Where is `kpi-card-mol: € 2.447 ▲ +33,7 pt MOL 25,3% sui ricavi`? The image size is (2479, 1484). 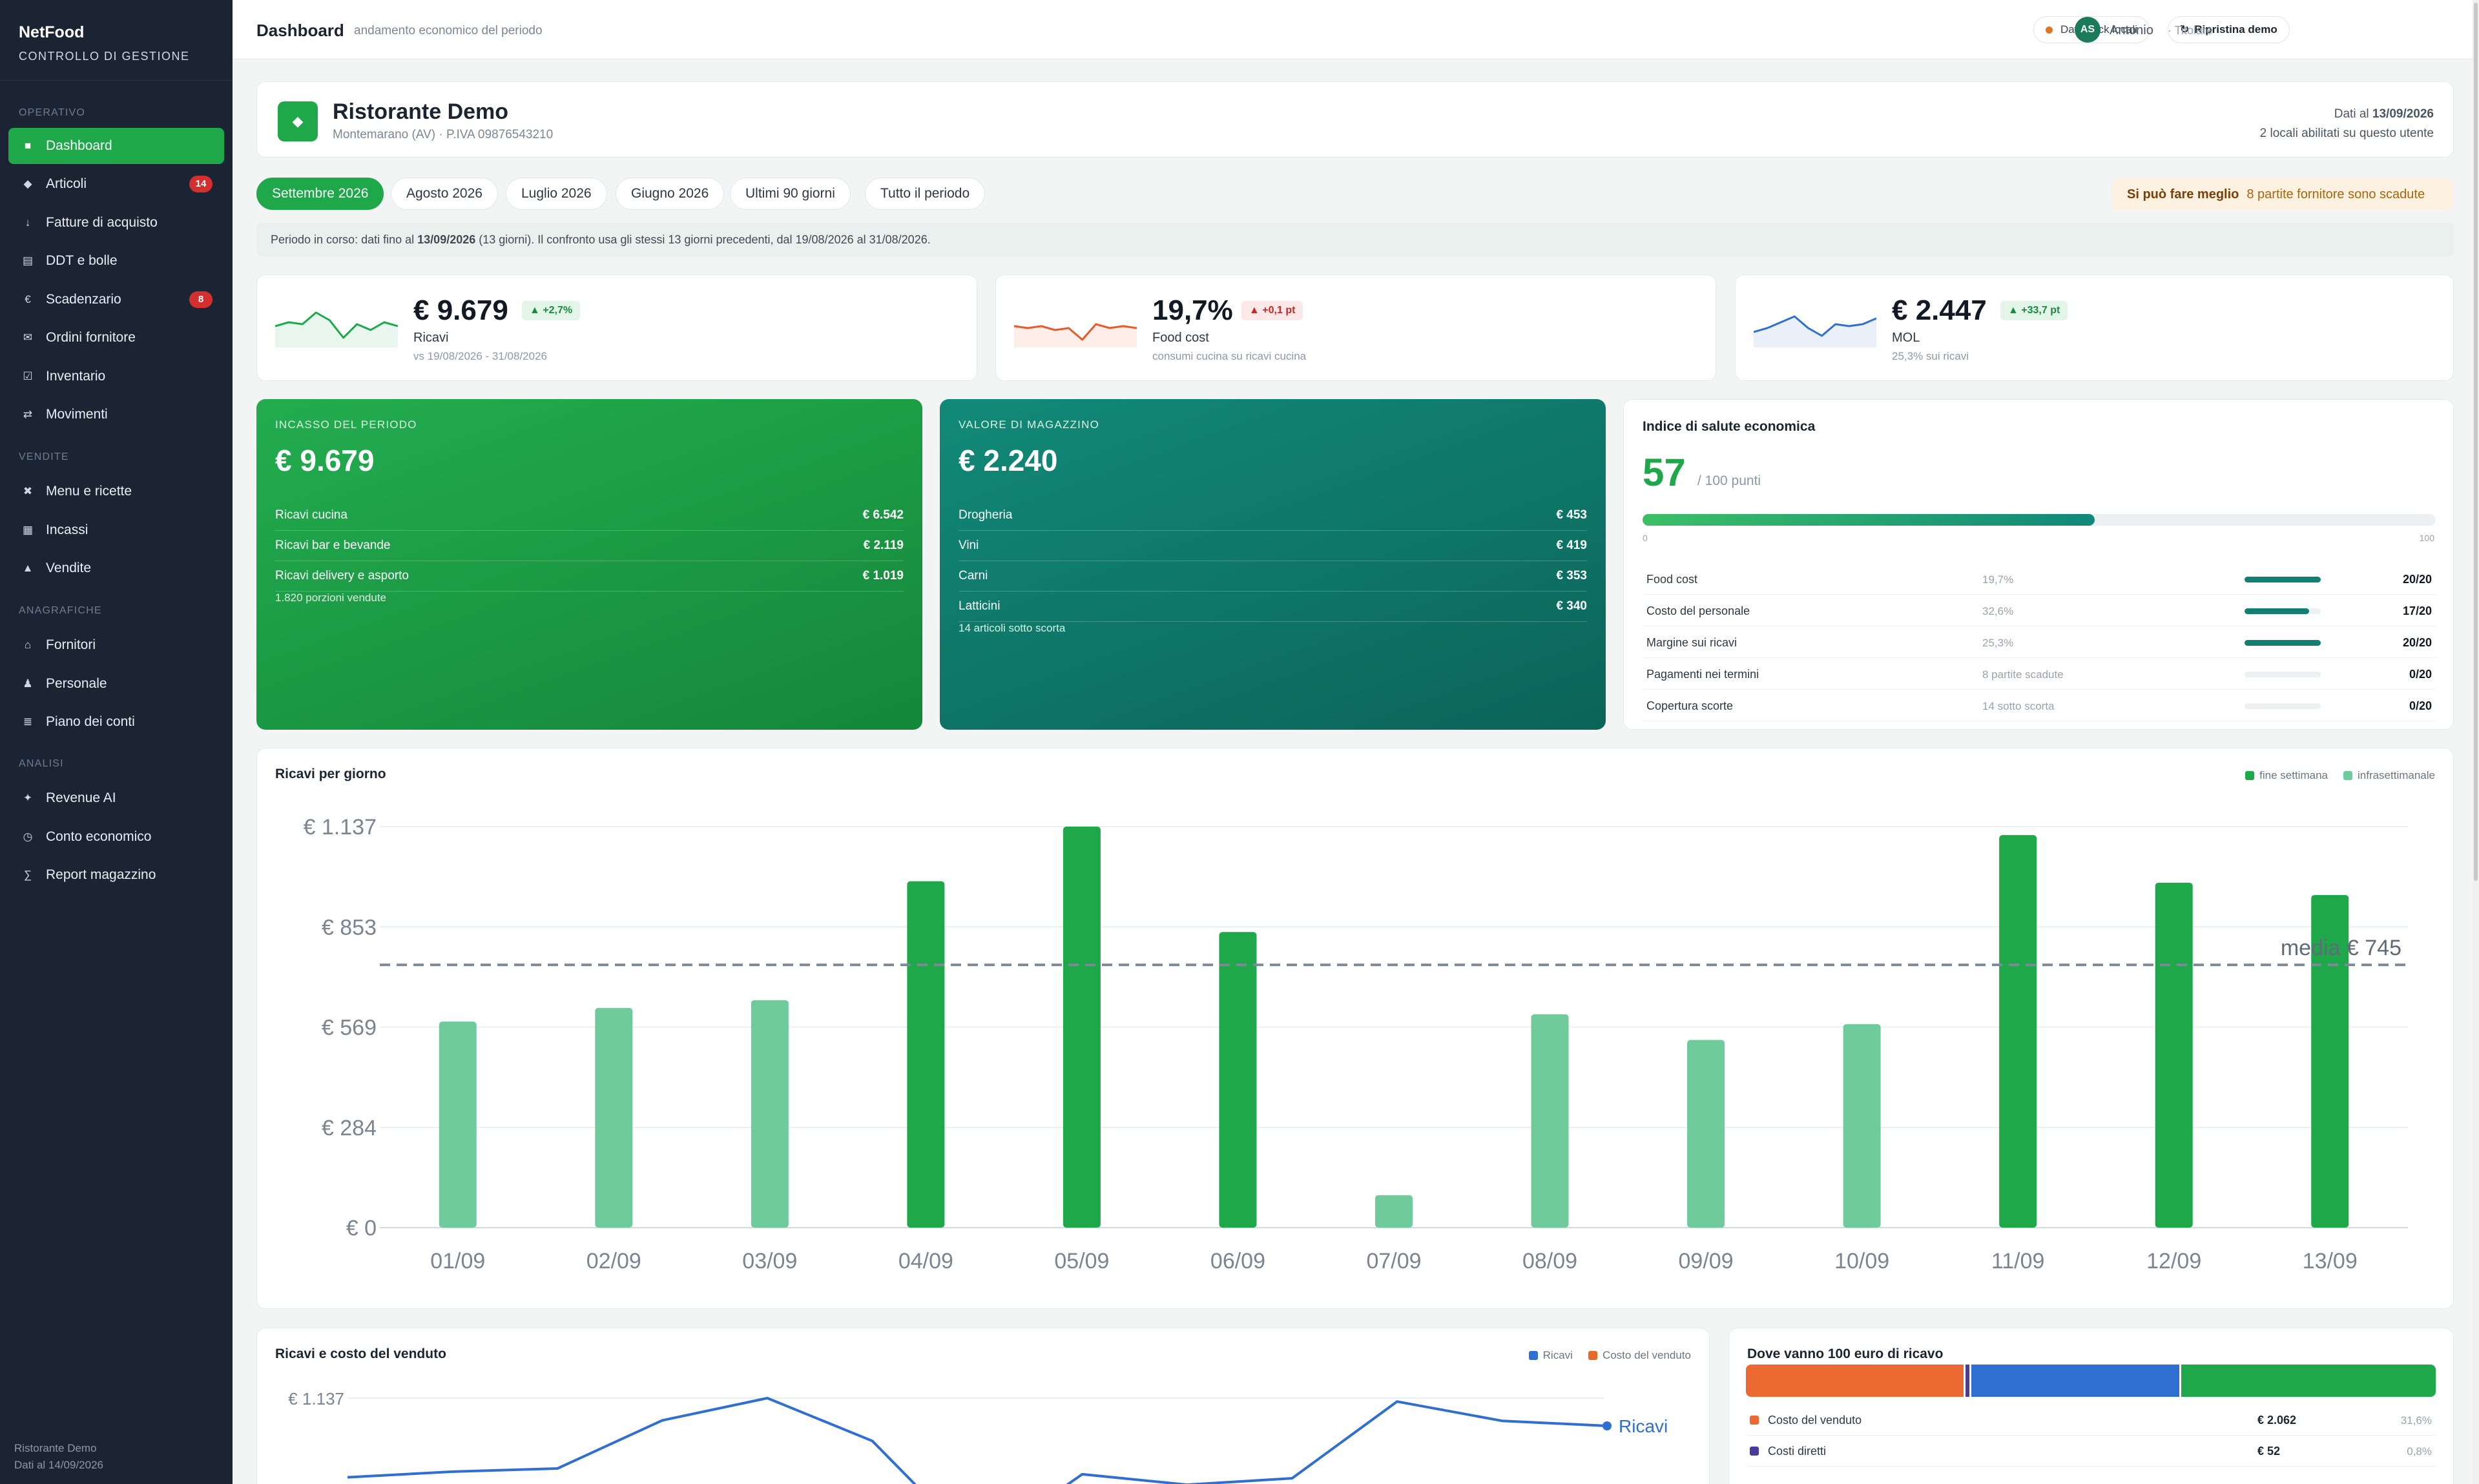
kpi-card-mol: € 2.447 ▲ +33,7 pt MOL 25,3% sui ricavi is located at coordinates (2094, 327).